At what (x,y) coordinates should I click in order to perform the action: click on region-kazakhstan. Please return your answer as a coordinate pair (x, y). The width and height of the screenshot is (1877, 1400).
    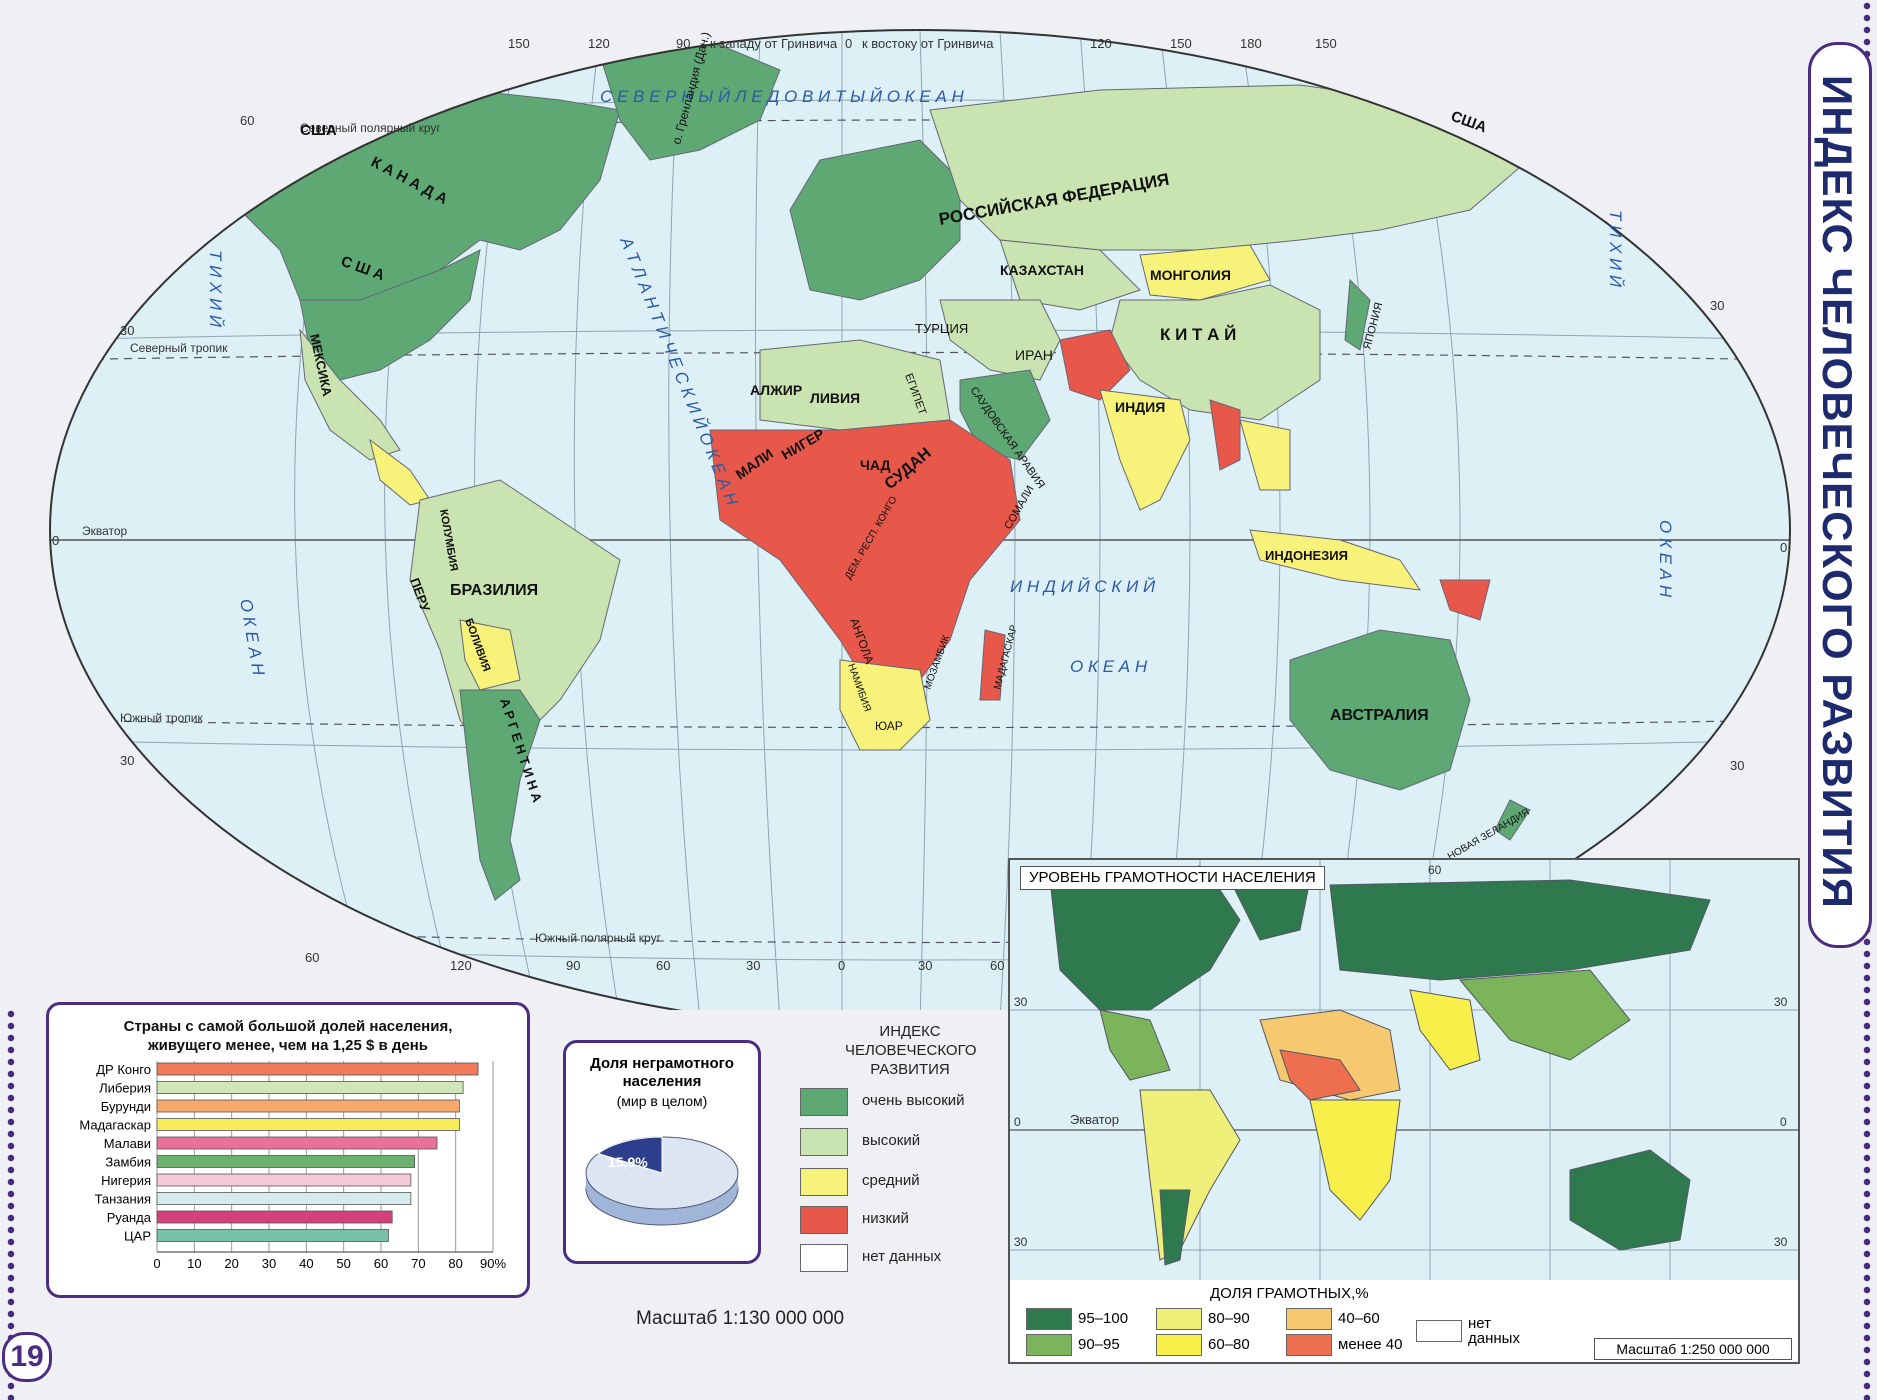
    Looking at the image, I should click on (1070, 275).